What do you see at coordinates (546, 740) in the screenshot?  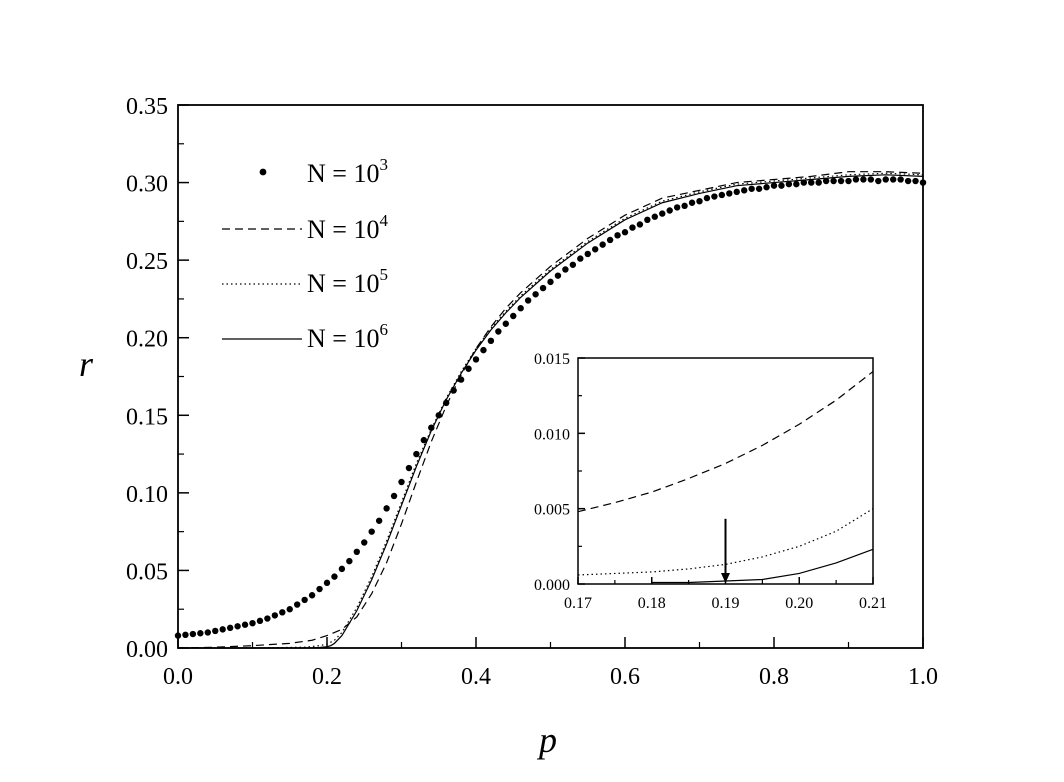 I see `x-axis-title: p` at bounding box center [546, 740].